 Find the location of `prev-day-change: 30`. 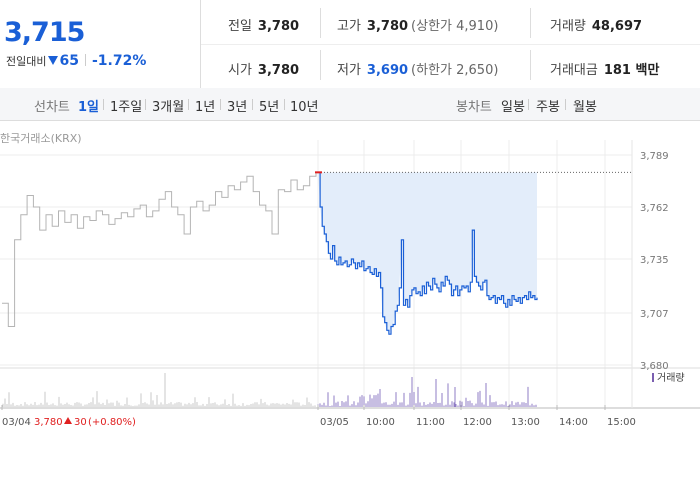

prev-day-change: 30 is located at coordinates (80, 422).